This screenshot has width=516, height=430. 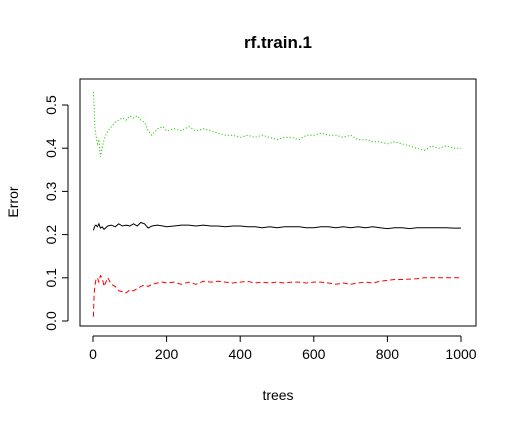 I want to click on chart-title: rf.train.1, so click(x=278, y=42).